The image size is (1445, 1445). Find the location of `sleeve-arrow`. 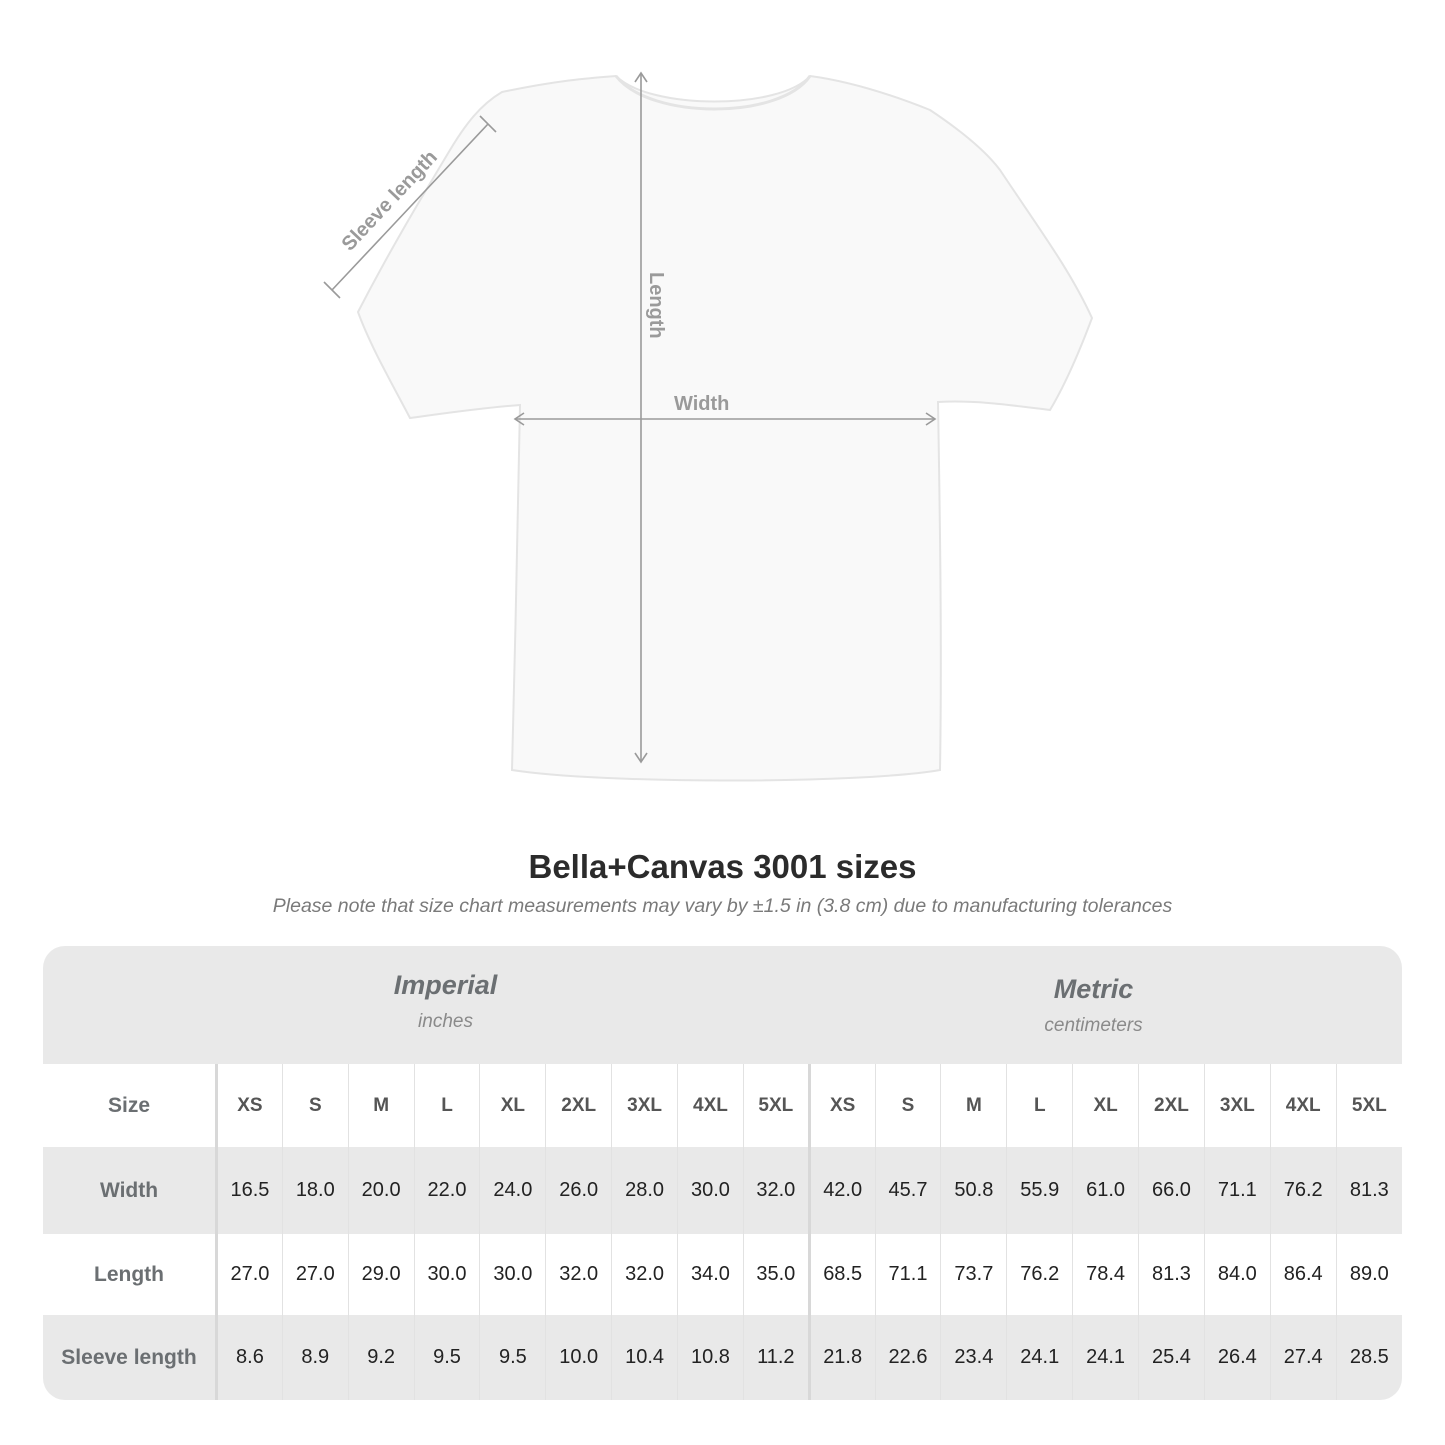

sleeve-arrow is located at coordinates (410, 207).